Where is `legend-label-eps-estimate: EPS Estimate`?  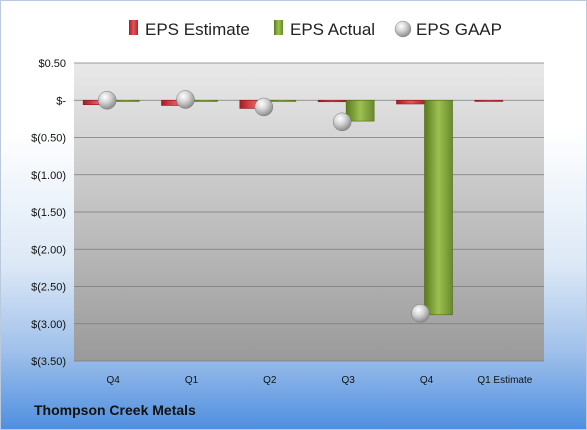 legend-label-eps-estimate: EPS Estimate is located at coordinates (197, 29).